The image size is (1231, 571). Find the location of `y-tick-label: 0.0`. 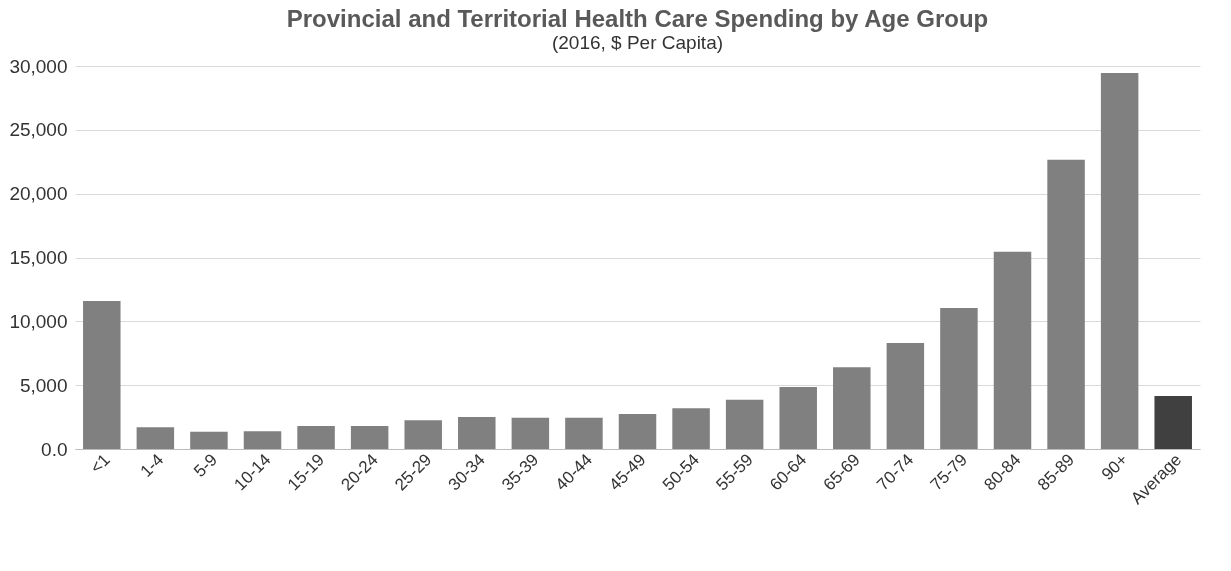

y-tick-label: 0.0 is located at coordinates (54, 449).